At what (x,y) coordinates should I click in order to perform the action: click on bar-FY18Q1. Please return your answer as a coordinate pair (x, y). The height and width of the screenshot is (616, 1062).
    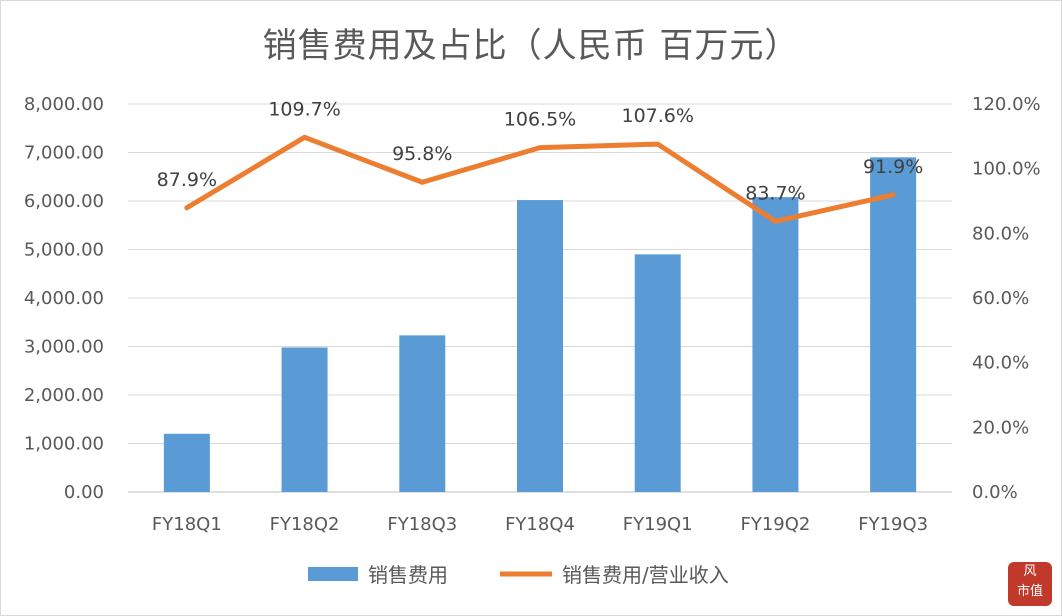
    Looking at the image, I should click on (186, 462).